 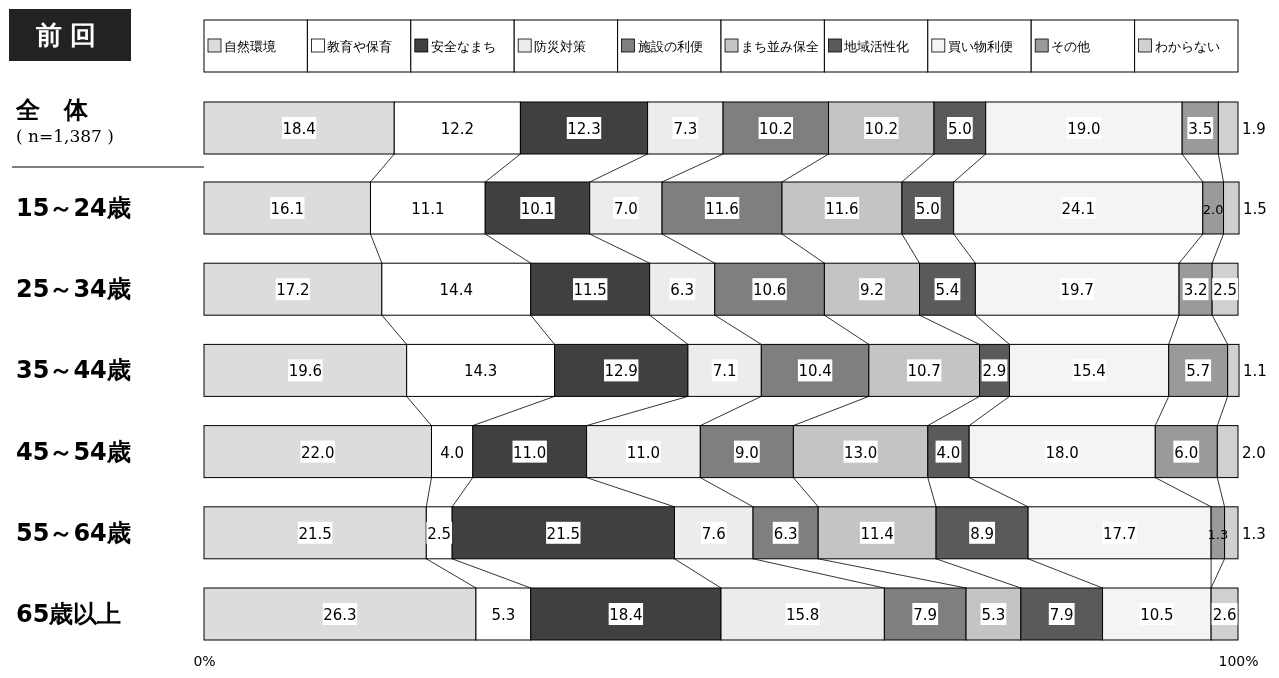 I want to click on data-label: 26.3, so click(x=340, y=615).